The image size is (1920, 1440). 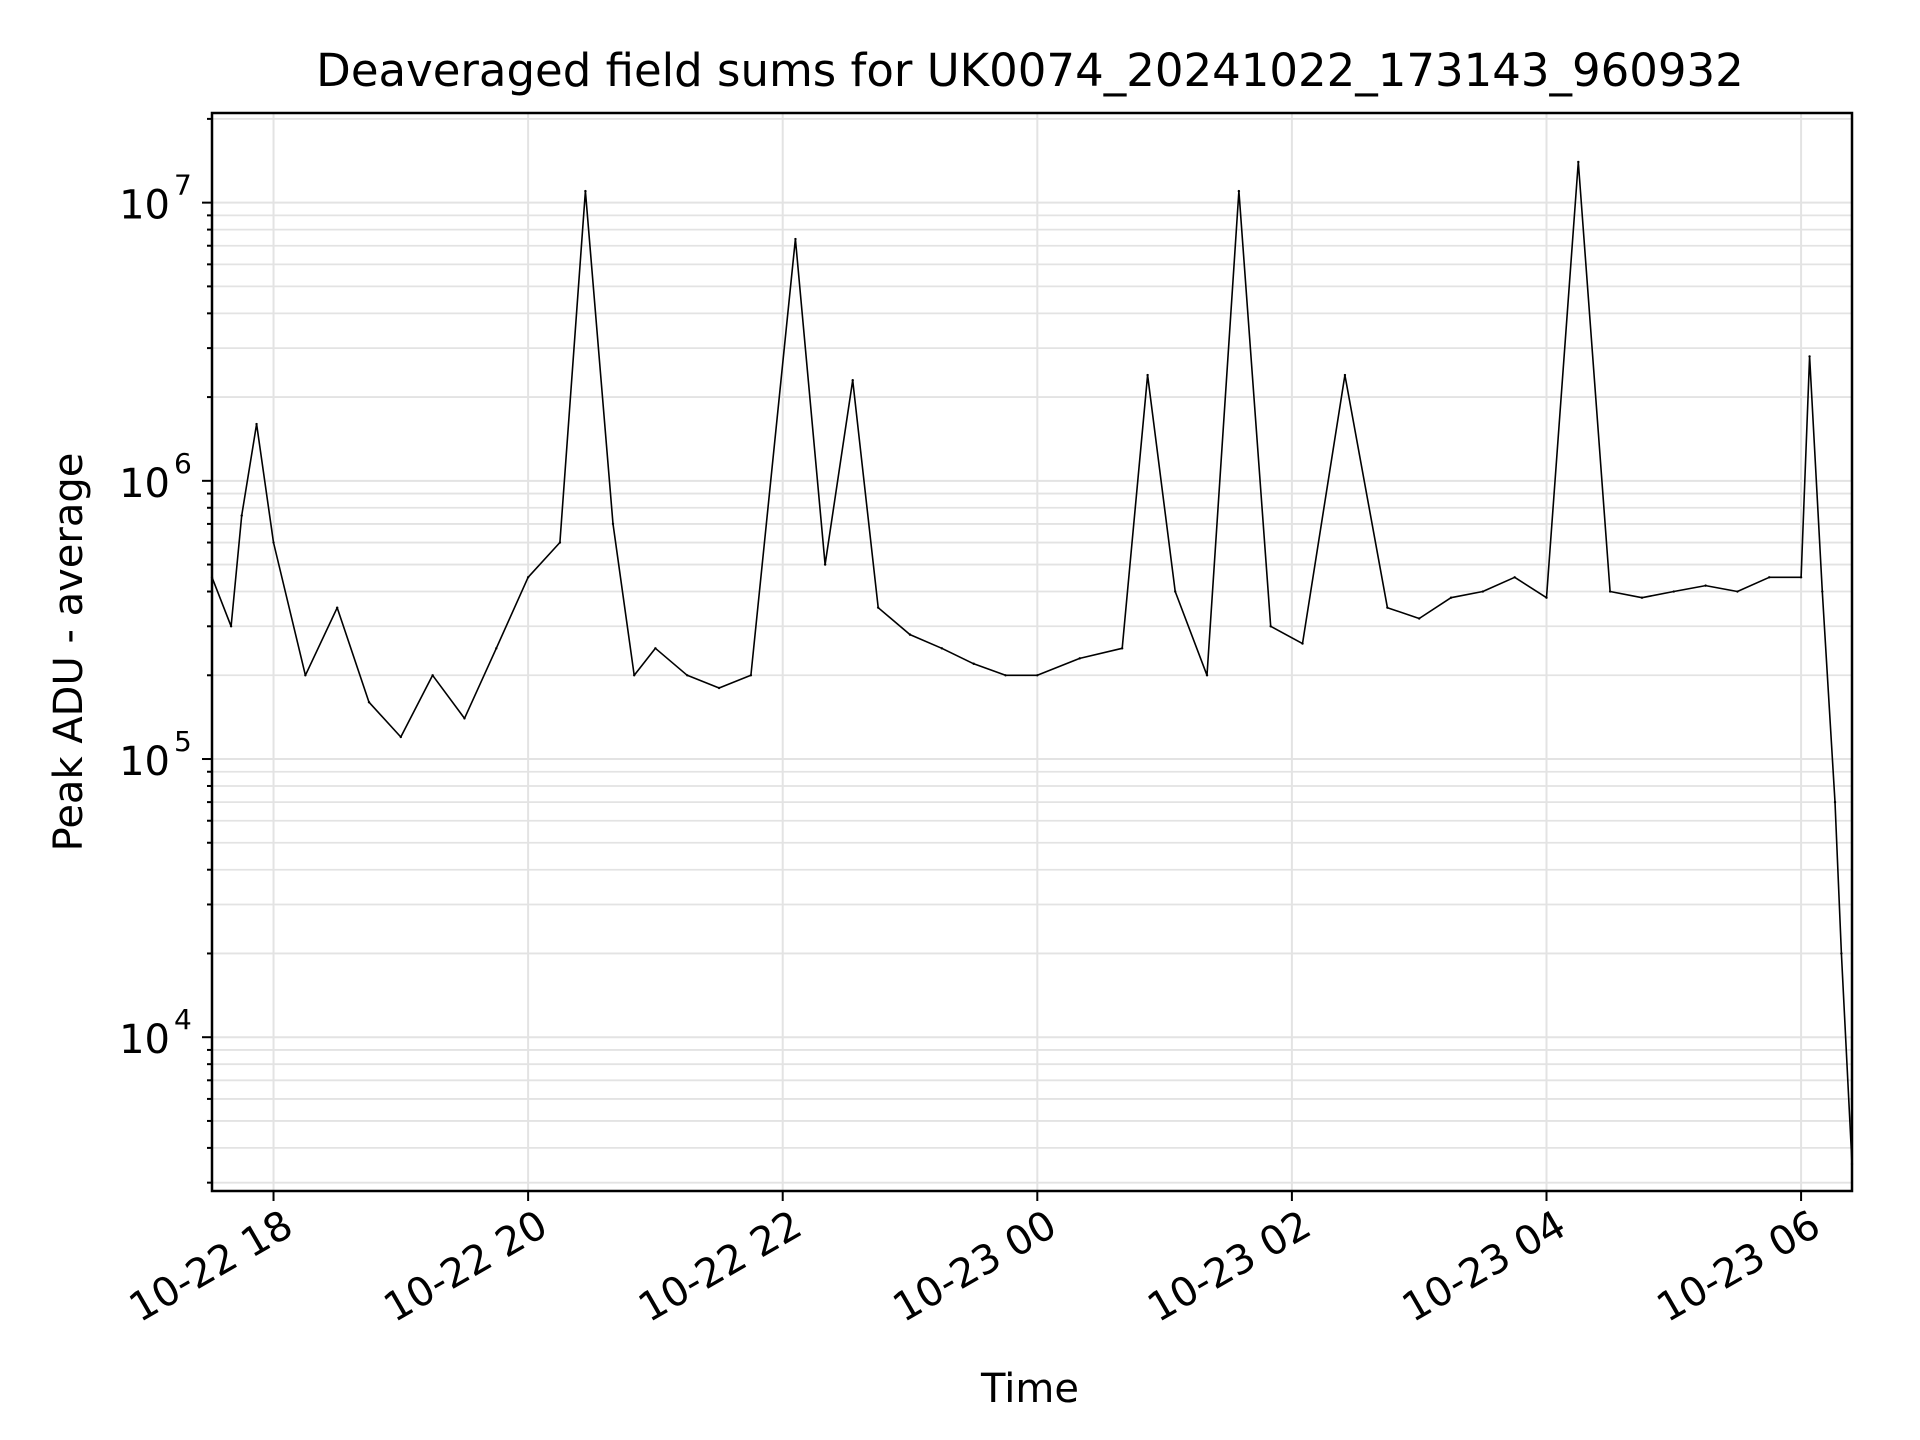 What do you see at coordinates (183, 741) in the screenshot?
I see `y-tick-label-exponent: 5` at bounding box center [183, 741].